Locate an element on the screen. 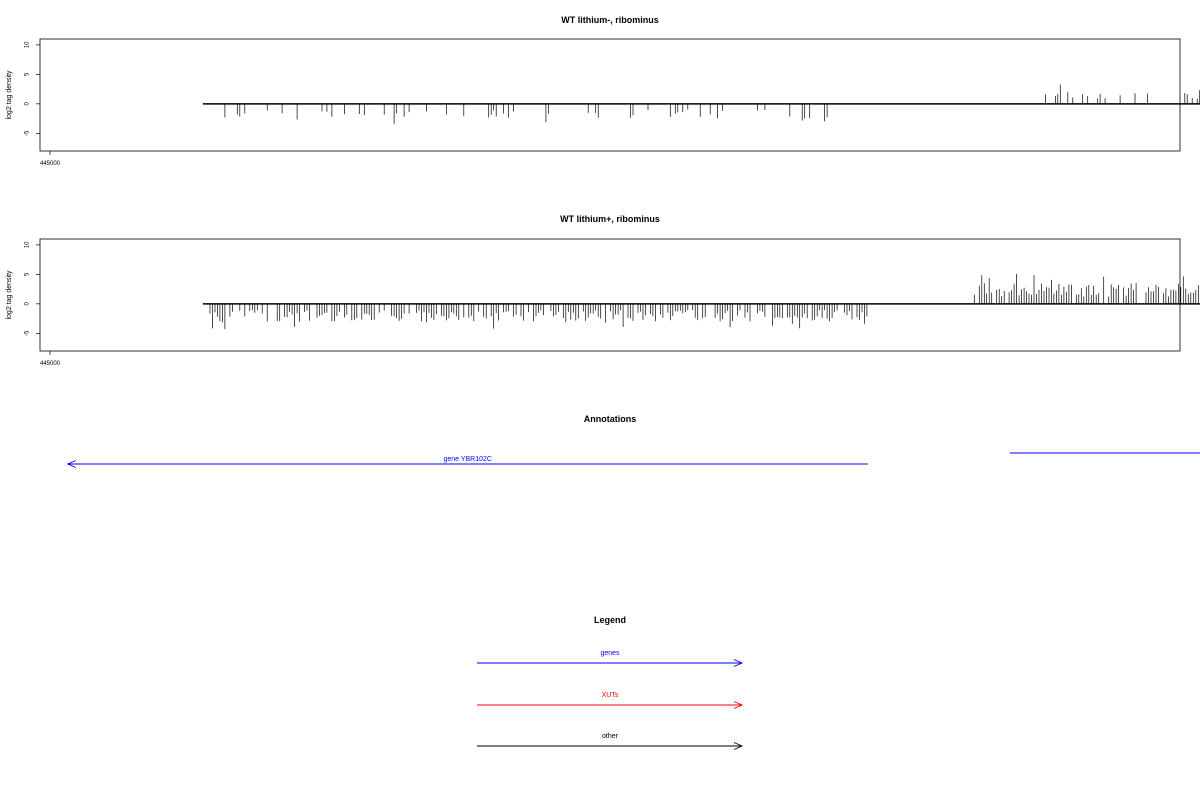 This screenshot has height=805, width=1200. legend-panel: Legend genes XUTs other is located at coordinates (610, 682).